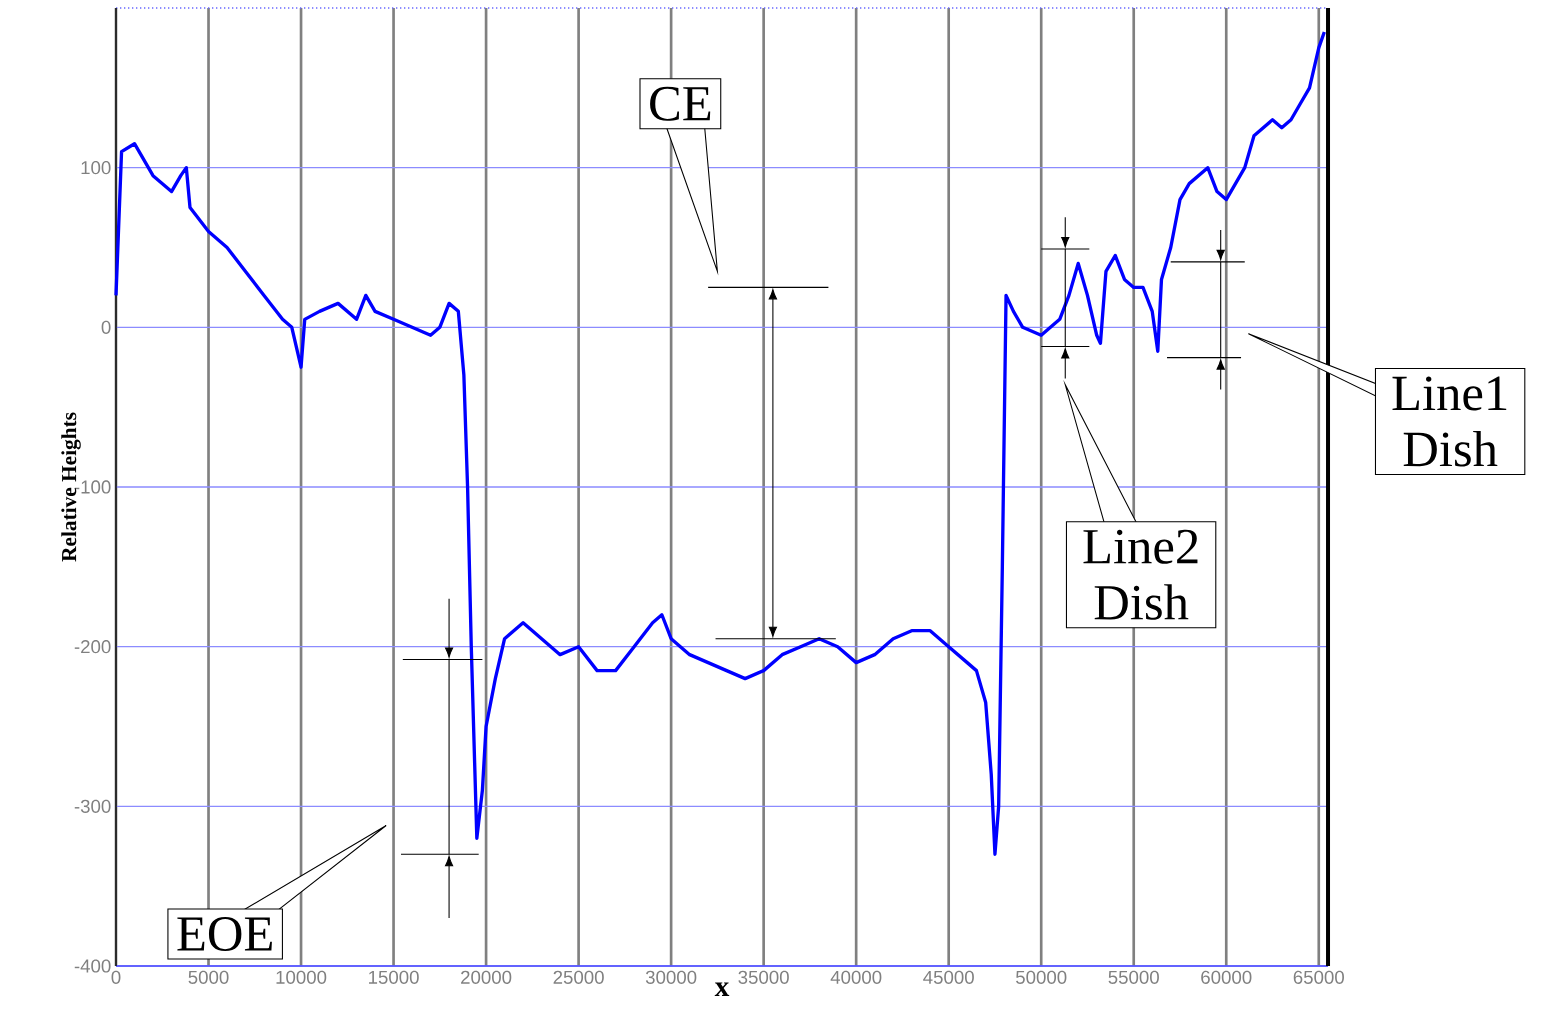 The image size is (1555, 1031). What do you see at coordinates (763, 977) in the screenshot?
I see `x-tick-label: 35000` at bounding box center [763, 977].